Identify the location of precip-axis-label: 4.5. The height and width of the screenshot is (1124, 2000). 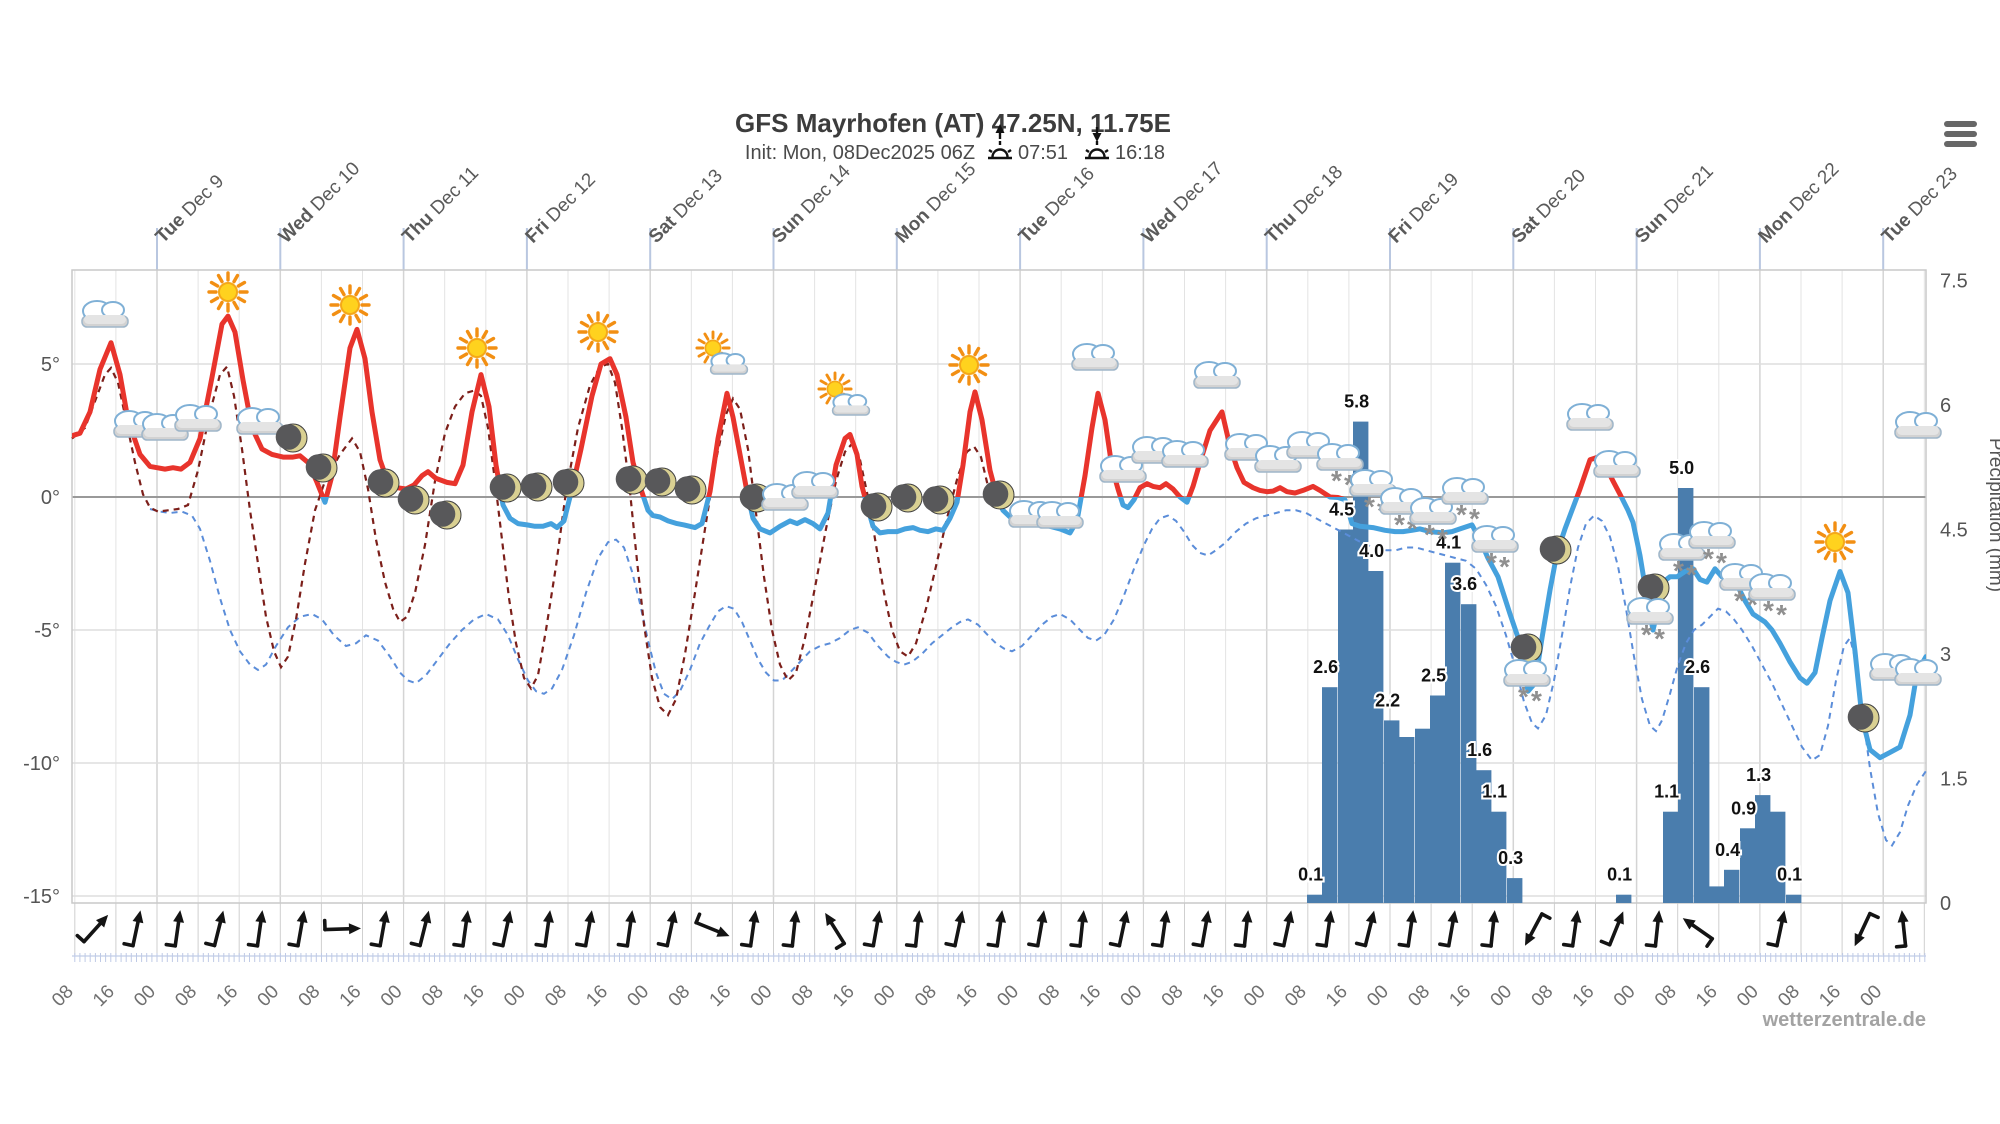
(1954, 531).